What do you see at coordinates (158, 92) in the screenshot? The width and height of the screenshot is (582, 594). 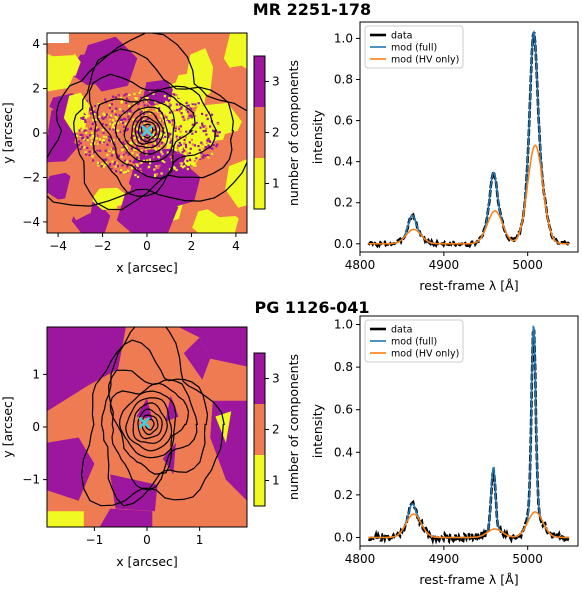 I see `map-cell` at bounding box center [158, 92].